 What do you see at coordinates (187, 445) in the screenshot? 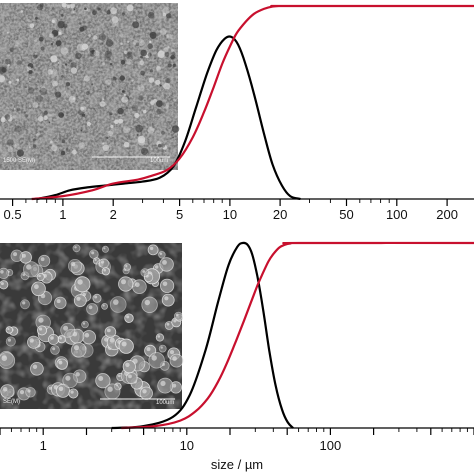
I see `x-tick-label: 10` at bounding box center [187, 445].